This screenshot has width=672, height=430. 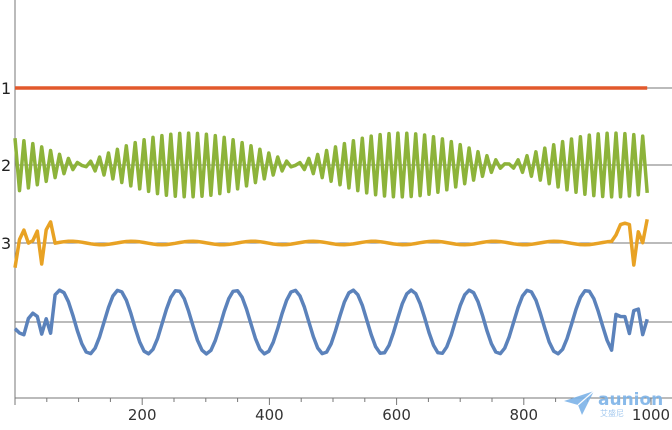 I want to click on series-line-unlabeled, so click(x=331, y=322).